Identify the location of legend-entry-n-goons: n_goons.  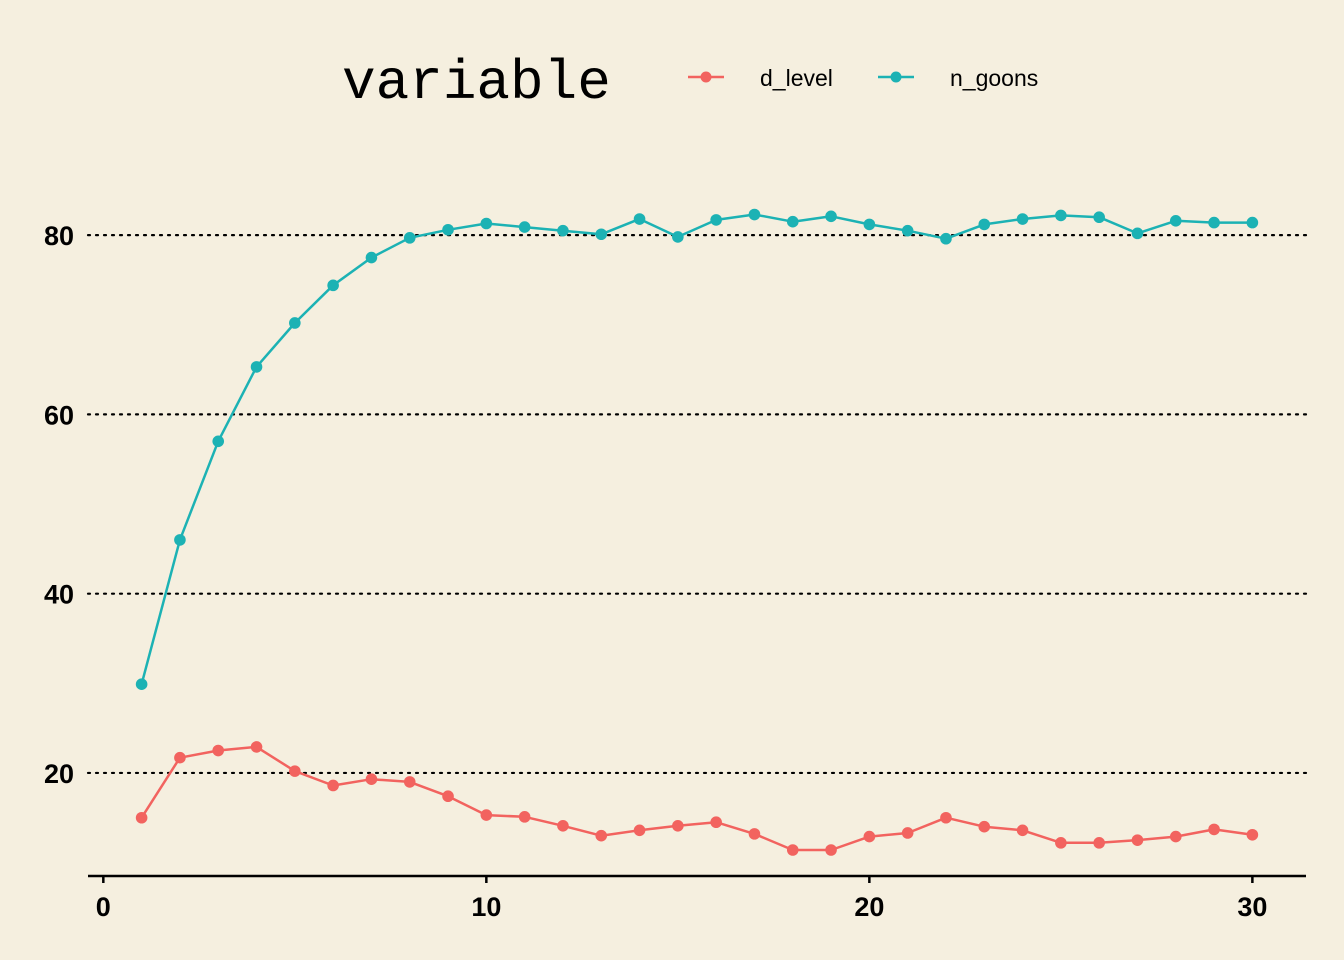
(958, 78).